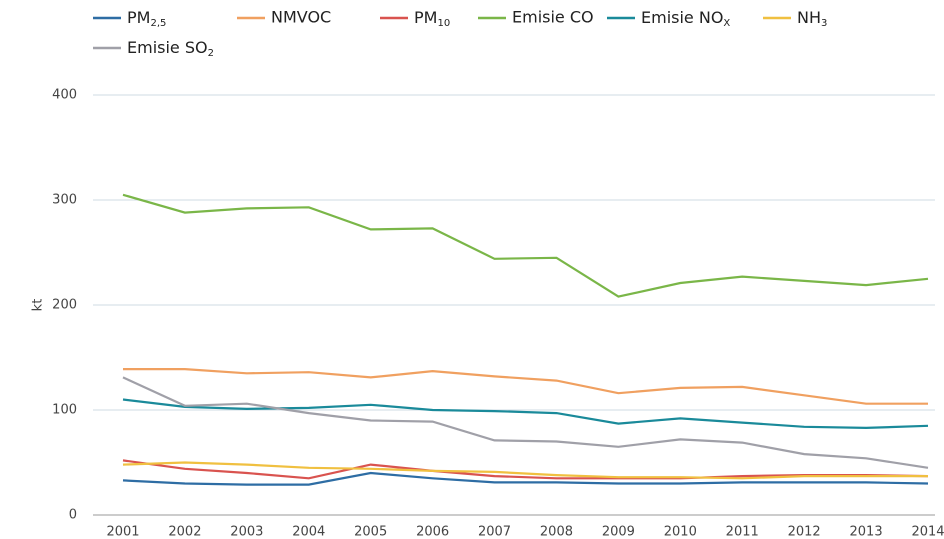  What do you see at coordinates (866, 532) in the screenshot?
I see `x-tick-label: 2013` at bounding box center [866, 532].